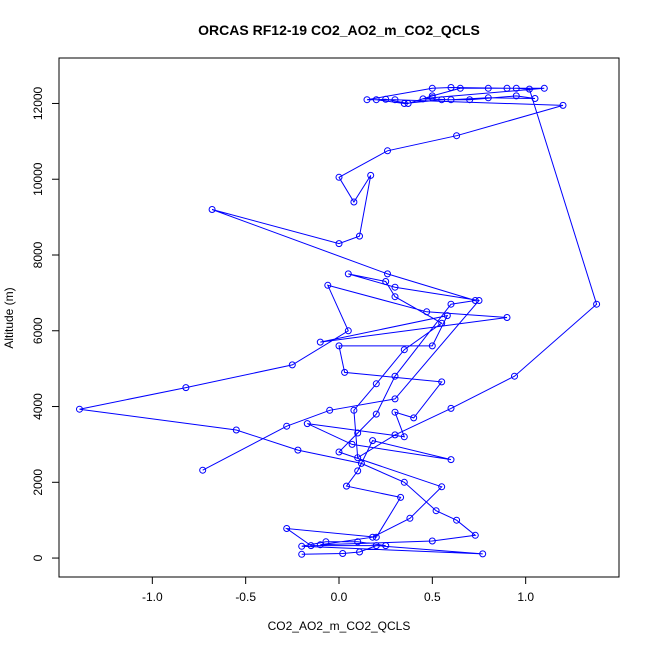 Image resolution: width=650 pixels, height=650 pixels. What do you see at coordinates (38, 179) in the screenshot?
I see `y-tick-label: 10000` at bounding box center [38, 179].